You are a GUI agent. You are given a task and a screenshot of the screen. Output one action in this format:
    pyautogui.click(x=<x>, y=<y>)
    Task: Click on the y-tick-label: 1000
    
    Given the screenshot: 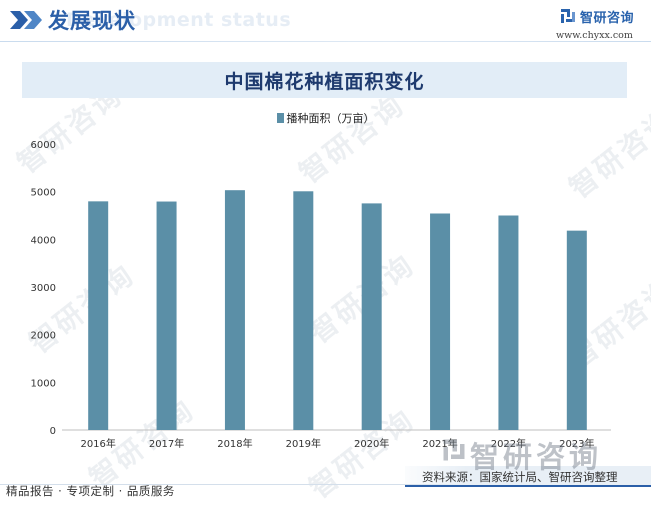 What is the action you would take?
    pyautogui.click(x=43, y=383)
    